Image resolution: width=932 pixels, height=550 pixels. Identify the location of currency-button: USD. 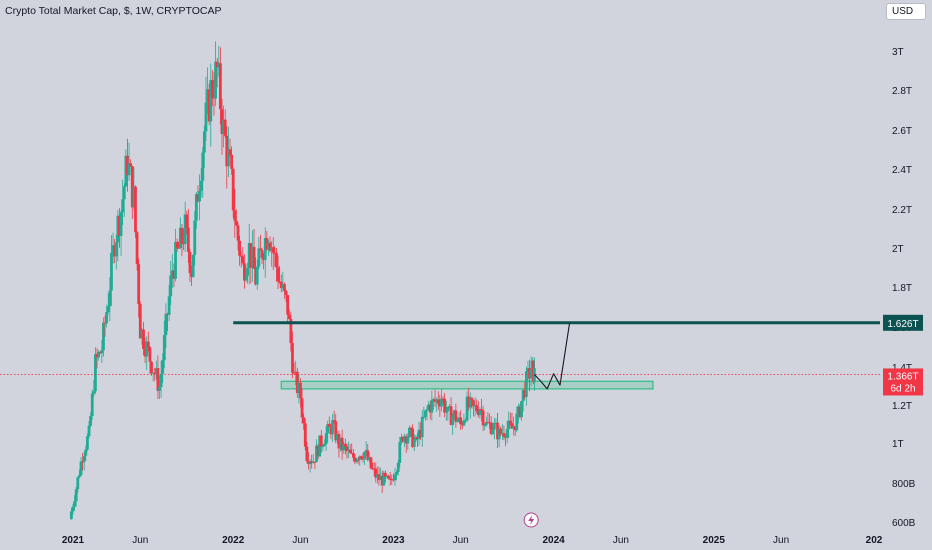
(906, 11).